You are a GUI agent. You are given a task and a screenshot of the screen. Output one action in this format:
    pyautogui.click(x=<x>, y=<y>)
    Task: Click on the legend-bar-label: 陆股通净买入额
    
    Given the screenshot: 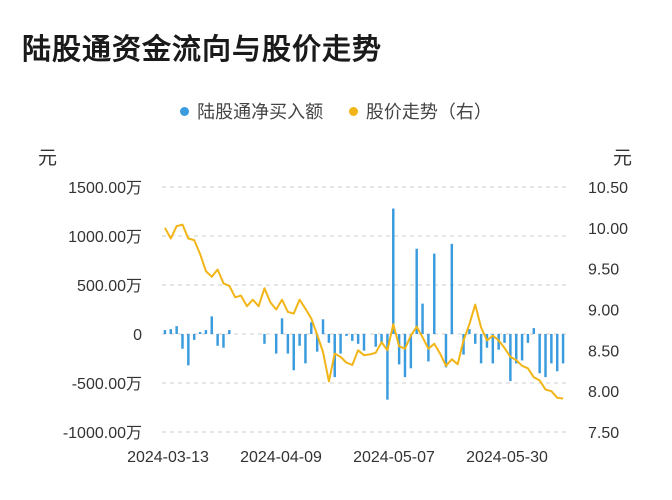 What is the action you would take?
    pyautogui.click(x=260, y=112)
    